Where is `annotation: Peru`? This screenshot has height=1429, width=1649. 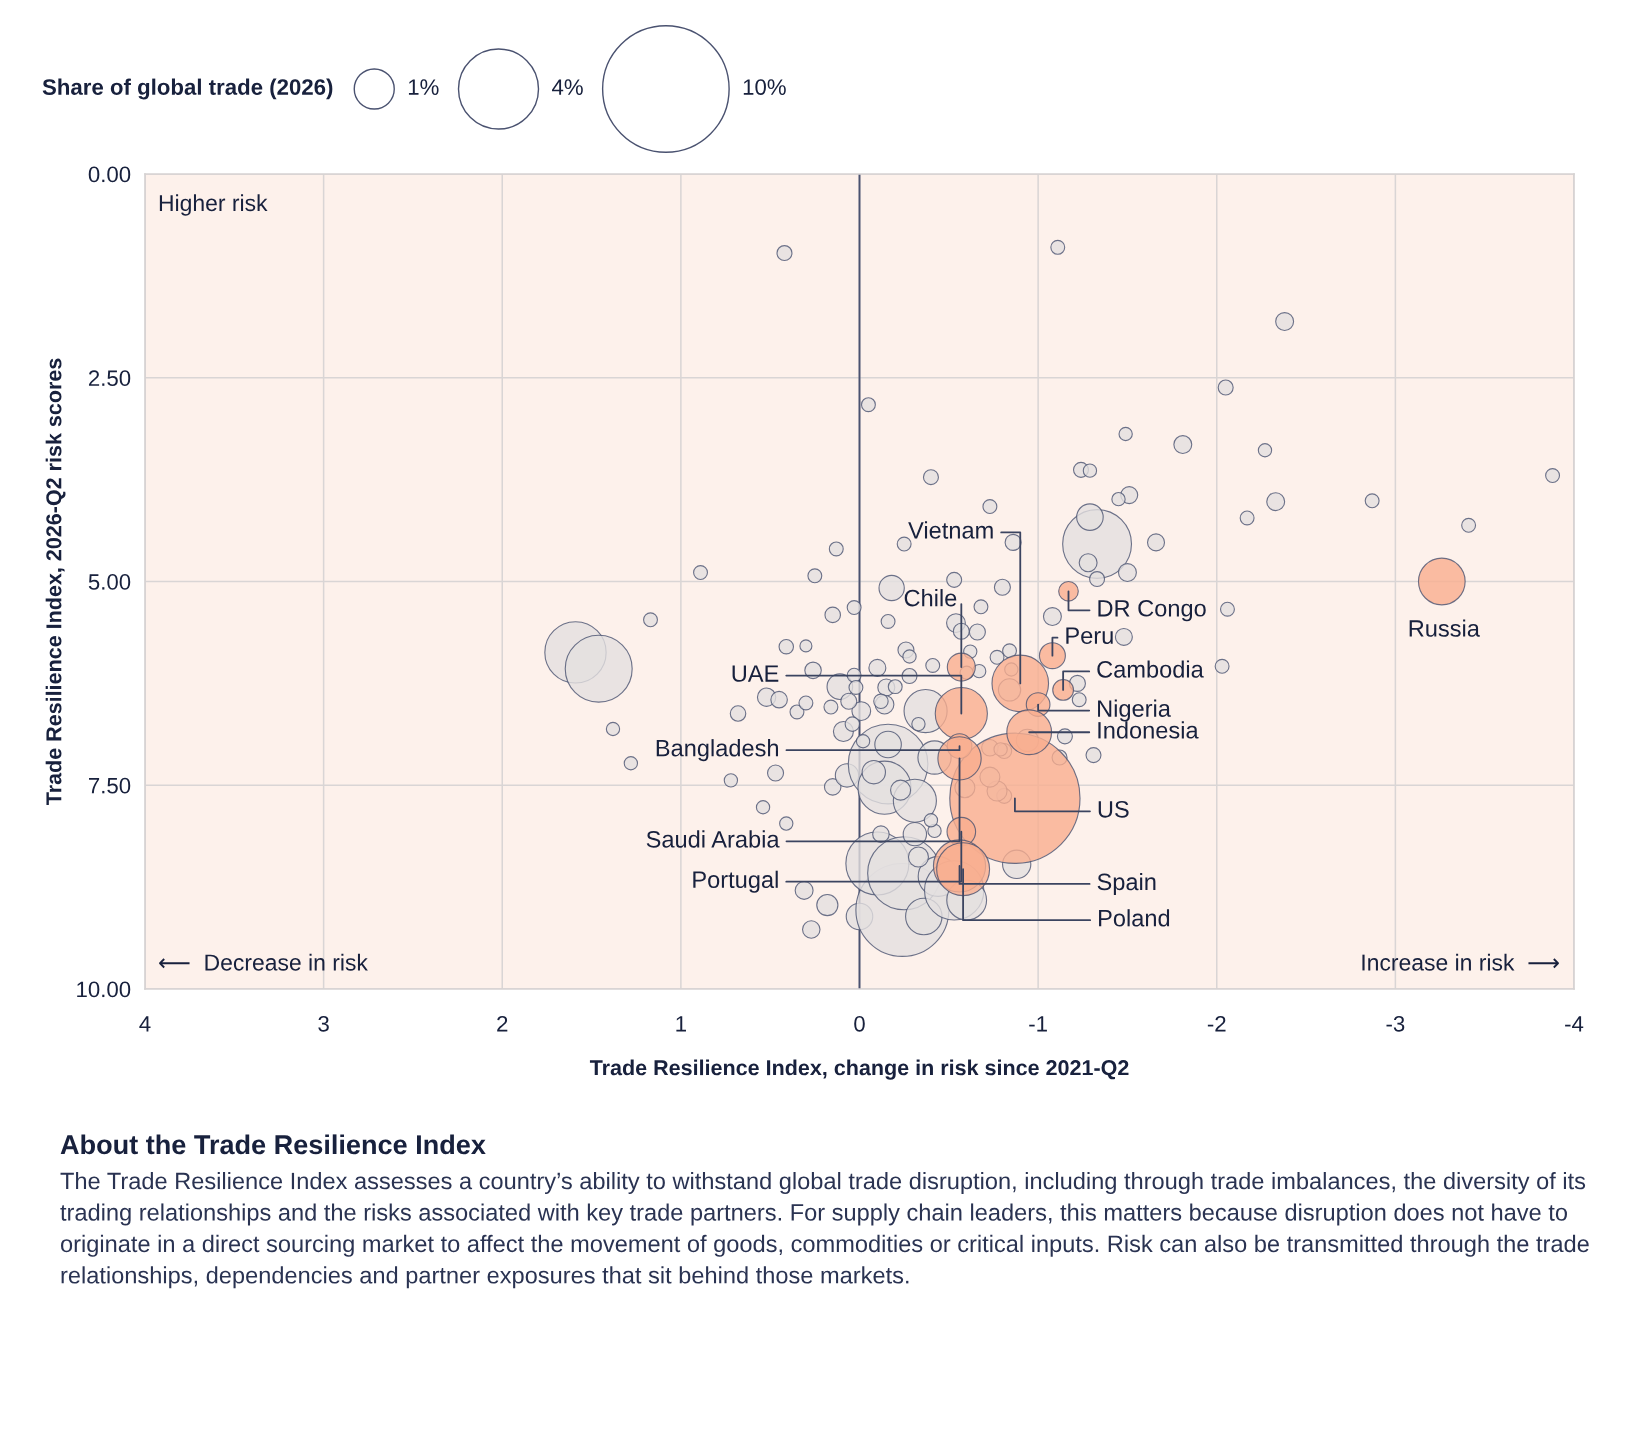 annotation: Peru is located at coordinates (1089, 635).